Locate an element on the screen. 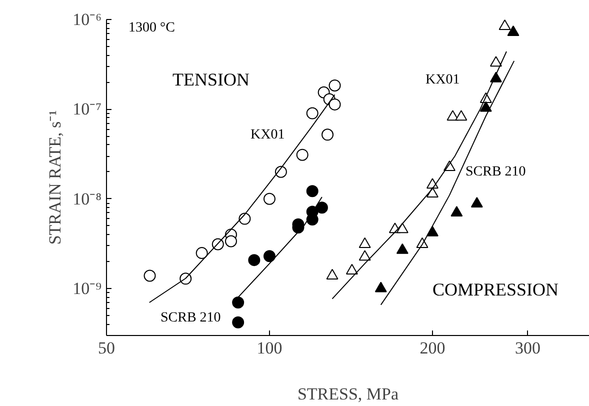 The width and height of the screenshot is (589, 406). y-tick-label: 10⁻⁸ is located at coordinates (87, 198).